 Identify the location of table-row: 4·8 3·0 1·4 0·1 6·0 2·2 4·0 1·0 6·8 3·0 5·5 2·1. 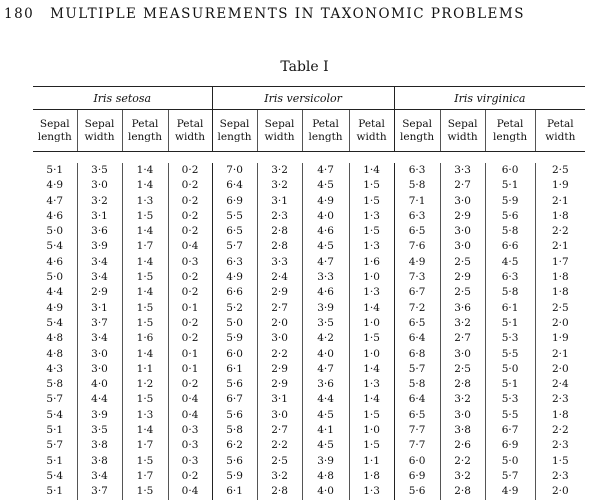
(309, 354).